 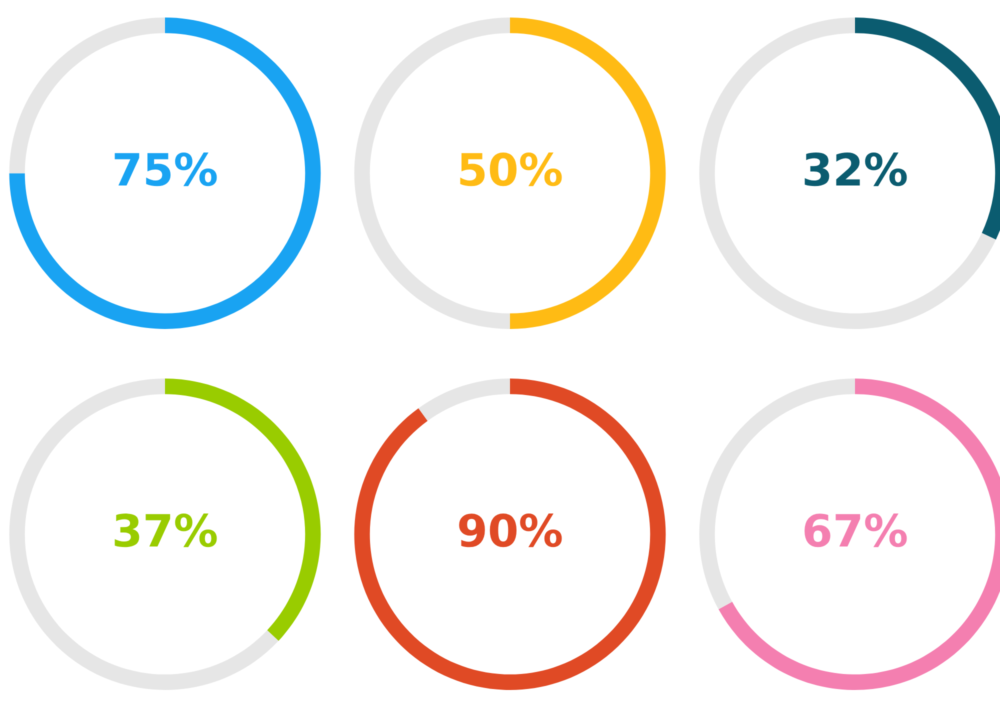 What do you see at coordinates (511, 169) in the screenshot?
I see `data-label: 50%` at bounding box center [511, 169].